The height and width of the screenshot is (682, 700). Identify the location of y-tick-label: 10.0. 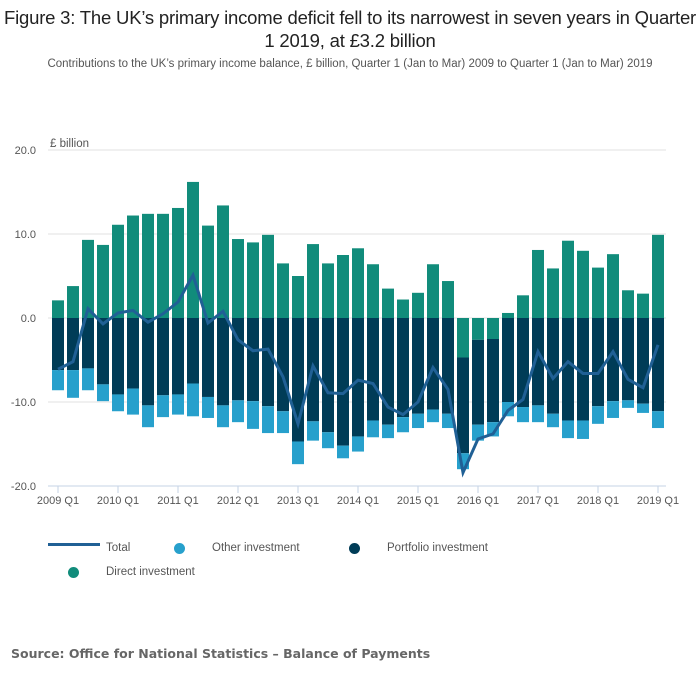
(25, 235).